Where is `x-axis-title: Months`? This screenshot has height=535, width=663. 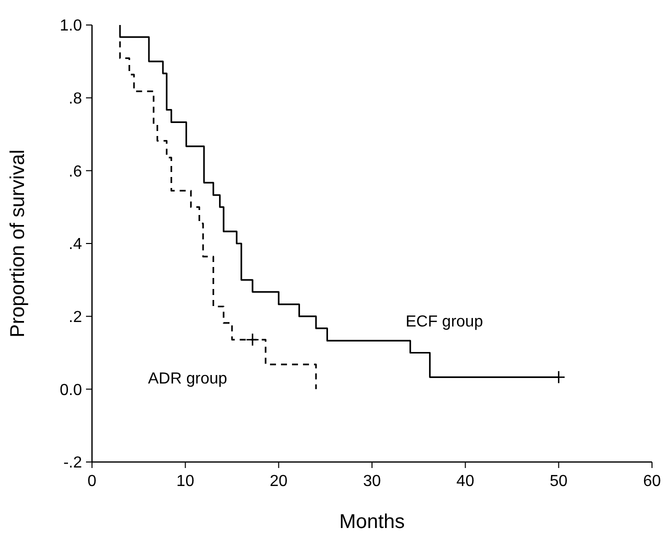
x-axis-title: Months is located at coordinates (372, 522).